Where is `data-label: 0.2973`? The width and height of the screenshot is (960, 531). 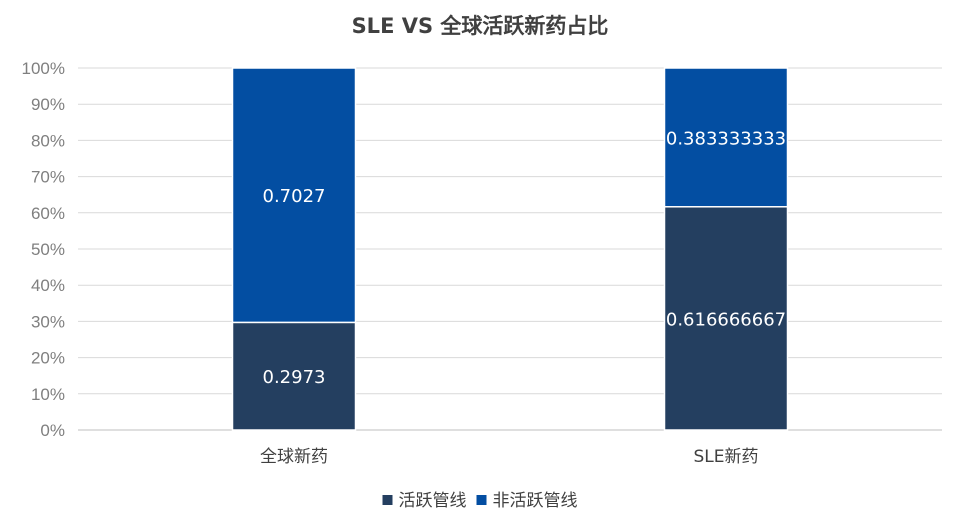 data-label: 0.2973 is located at coordinates (294, 377).